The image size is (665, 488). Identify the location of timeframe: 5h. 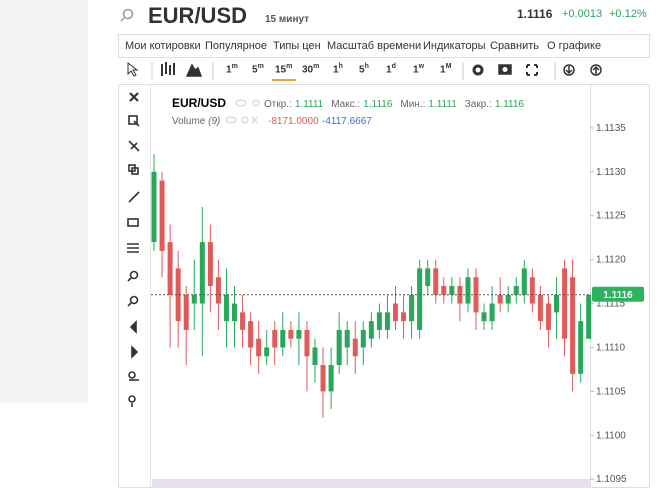
(364, 69).